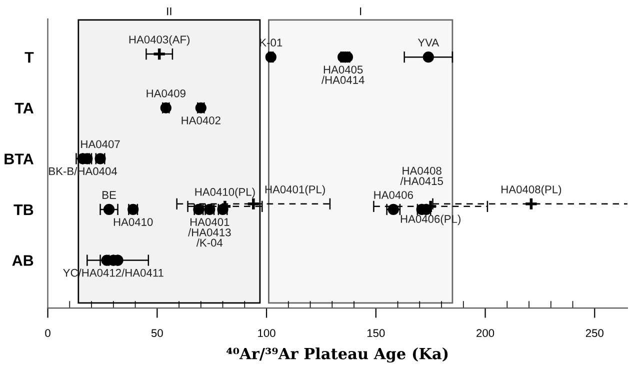 Image resolution: width=637 pixels, height=372 pixels. Describe the element at coordinates (166, 93) in the screenshot. I see `annotation: HA0409` at that location.